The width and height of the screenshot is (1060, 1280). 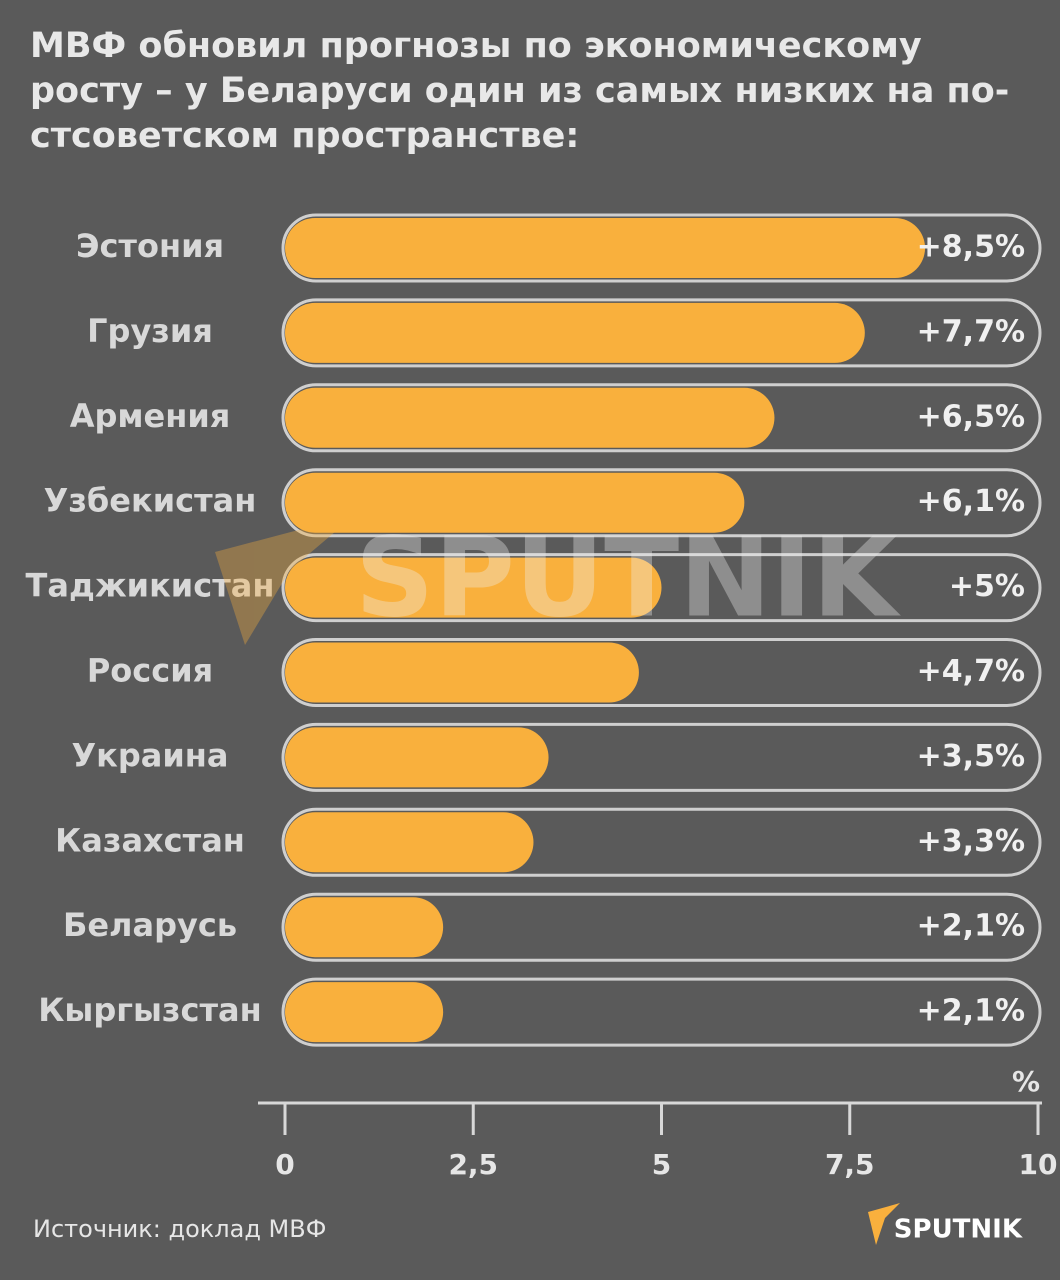 I want to click on chart-title: МВФ обновил прогнозы по экономическому, so click(x=476, y=46).